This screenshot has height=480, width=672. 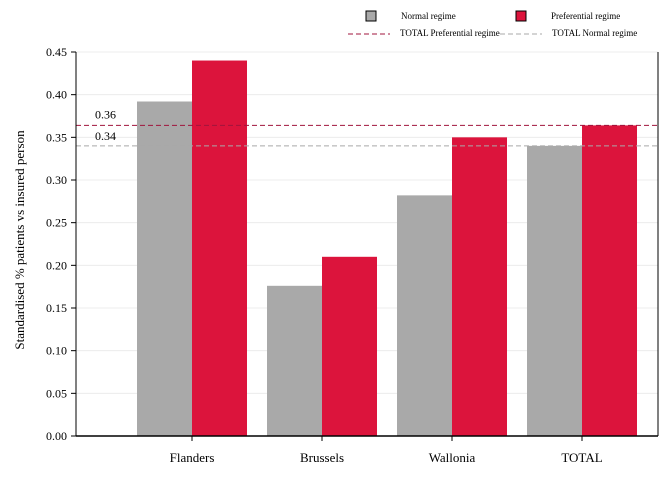 What do you see at coordinates (428, 16) in the screenshot?
I see `legend-label: Normal regime` at bounding box center [428, 16].